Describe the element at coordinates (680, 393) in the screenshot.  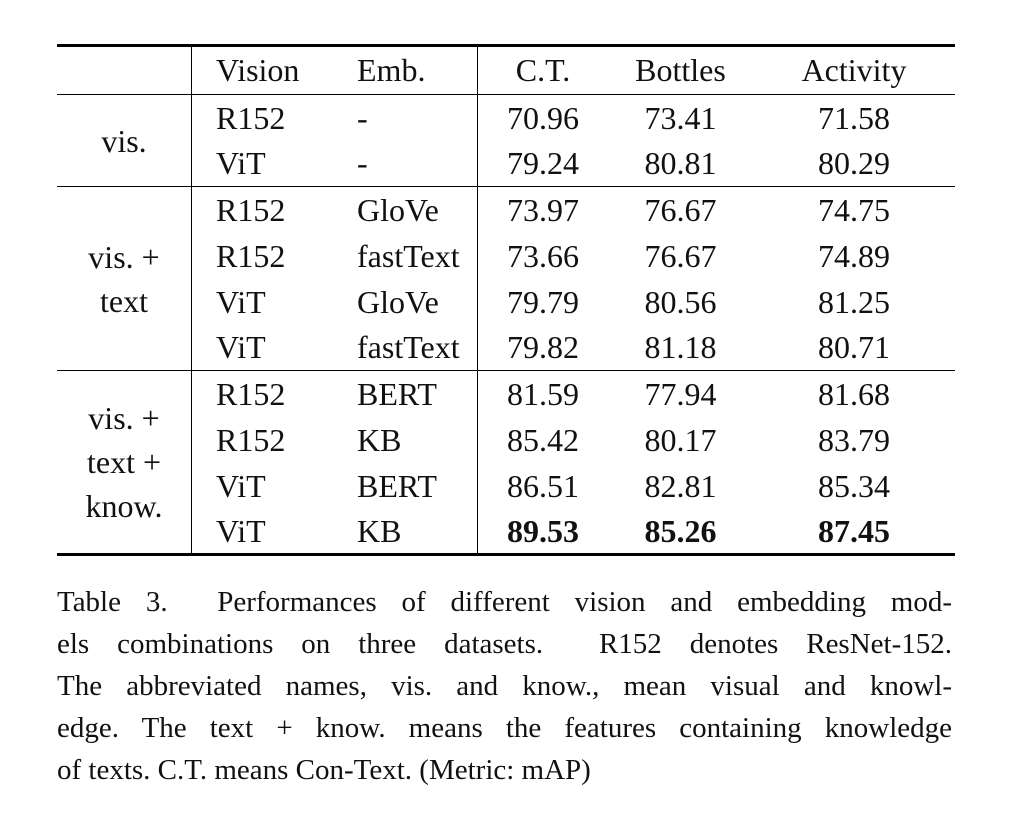
I see `table-cell: 77.94` at that location.